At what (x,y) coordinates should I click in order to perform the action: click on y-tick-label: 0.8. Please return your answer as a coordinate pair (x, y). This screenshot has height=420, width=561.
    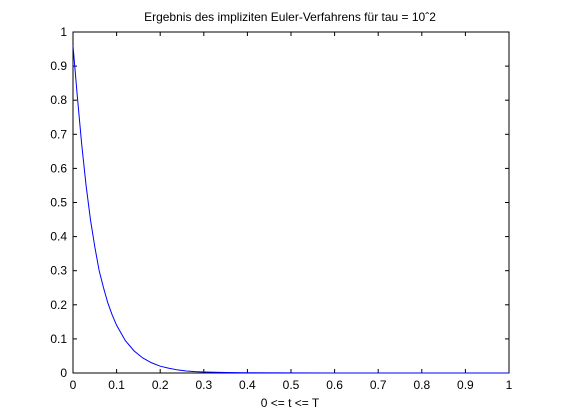
    Looking at the image, I should click on (58, 100).